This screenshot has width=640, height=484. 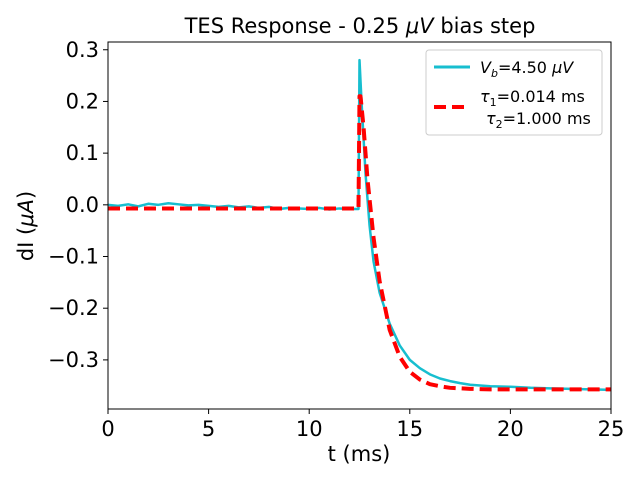 What do you see at coordinates (362, 425) in the screenshot?
I see `x-axis: 0 5 10 15 20 25` at bounding box center [362, 425].